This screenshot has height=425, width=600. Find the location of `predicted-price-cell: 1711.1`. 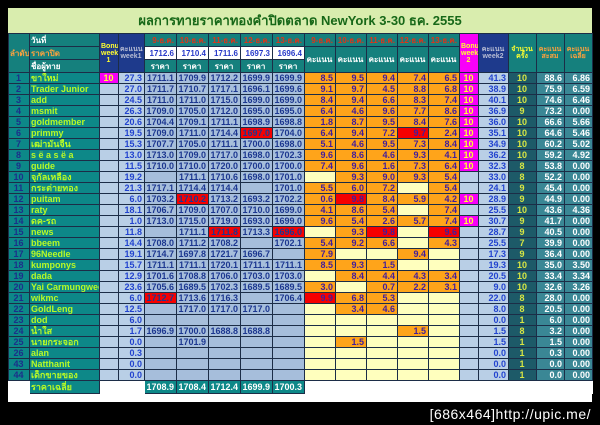

predicted-price-cell: 1711.1 is located at coordinates (160, 78).